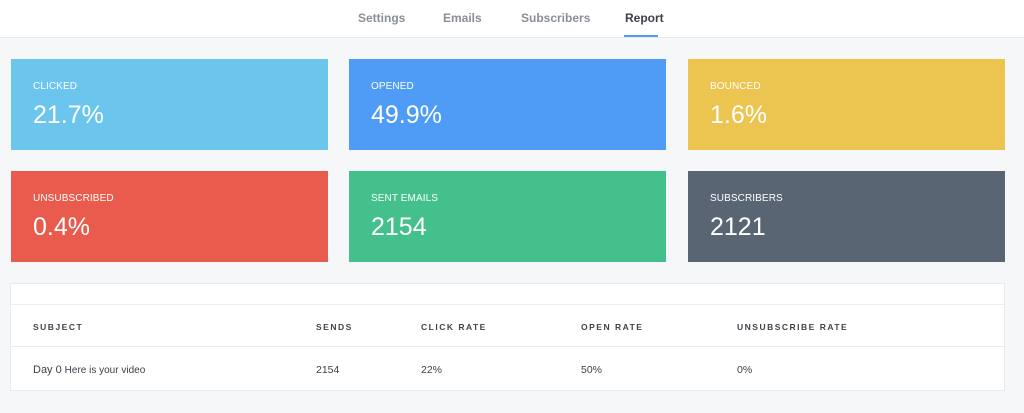 The image size is (1024, 413). Describe the element at coordinates (746, 198) in the screenshot. I see `card-label: SUBSCRIBERS` at that location.